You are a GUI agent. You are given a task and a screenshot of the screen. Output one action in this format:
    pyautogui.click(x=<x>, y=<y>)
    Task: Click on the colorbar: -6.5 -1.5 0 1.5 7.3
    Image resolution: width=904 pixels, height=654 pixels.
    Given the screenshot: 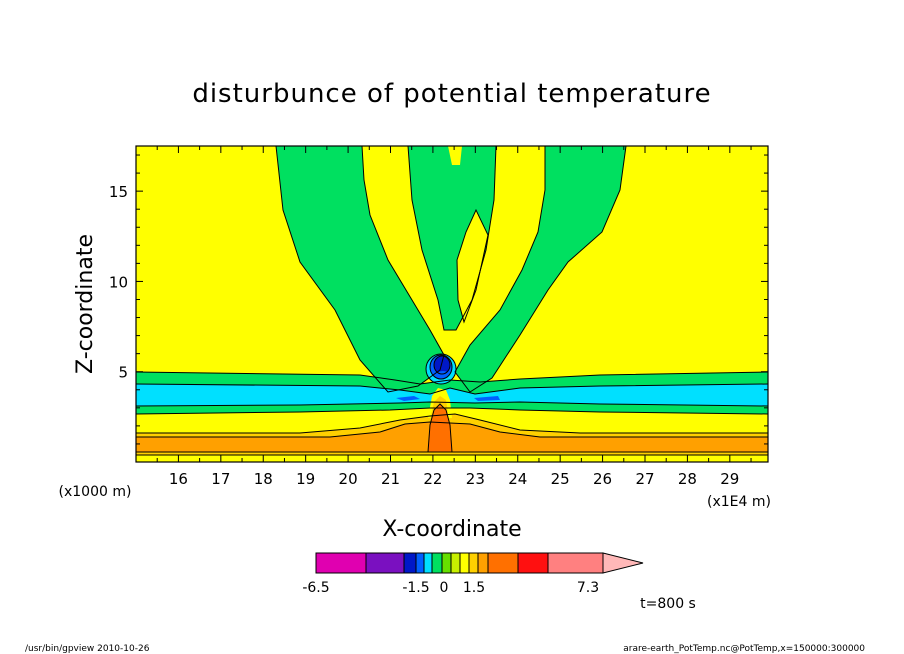 What is the action you would take?
    pyautogui.click(x=473, y=574)
    